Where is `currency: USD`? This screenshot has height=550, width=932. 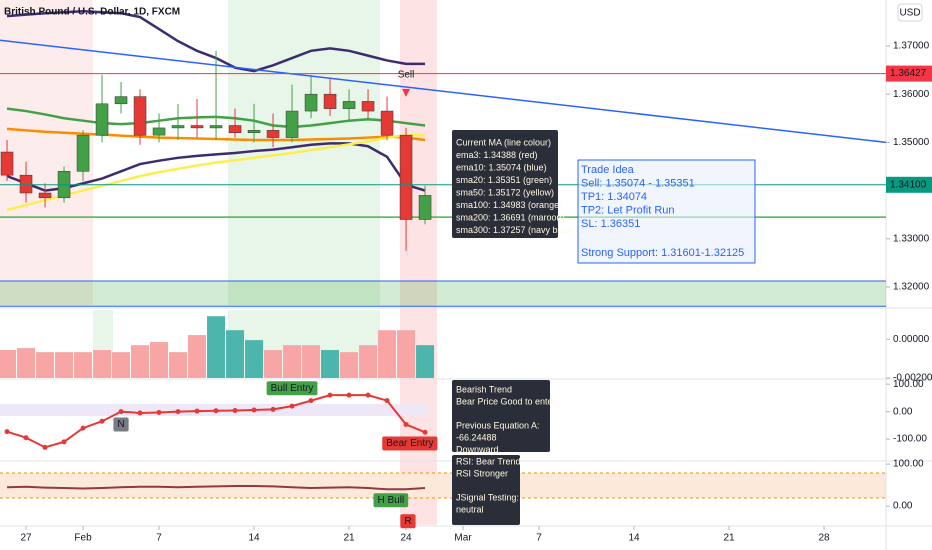
currency: USD is located at coordinates (909, 13).